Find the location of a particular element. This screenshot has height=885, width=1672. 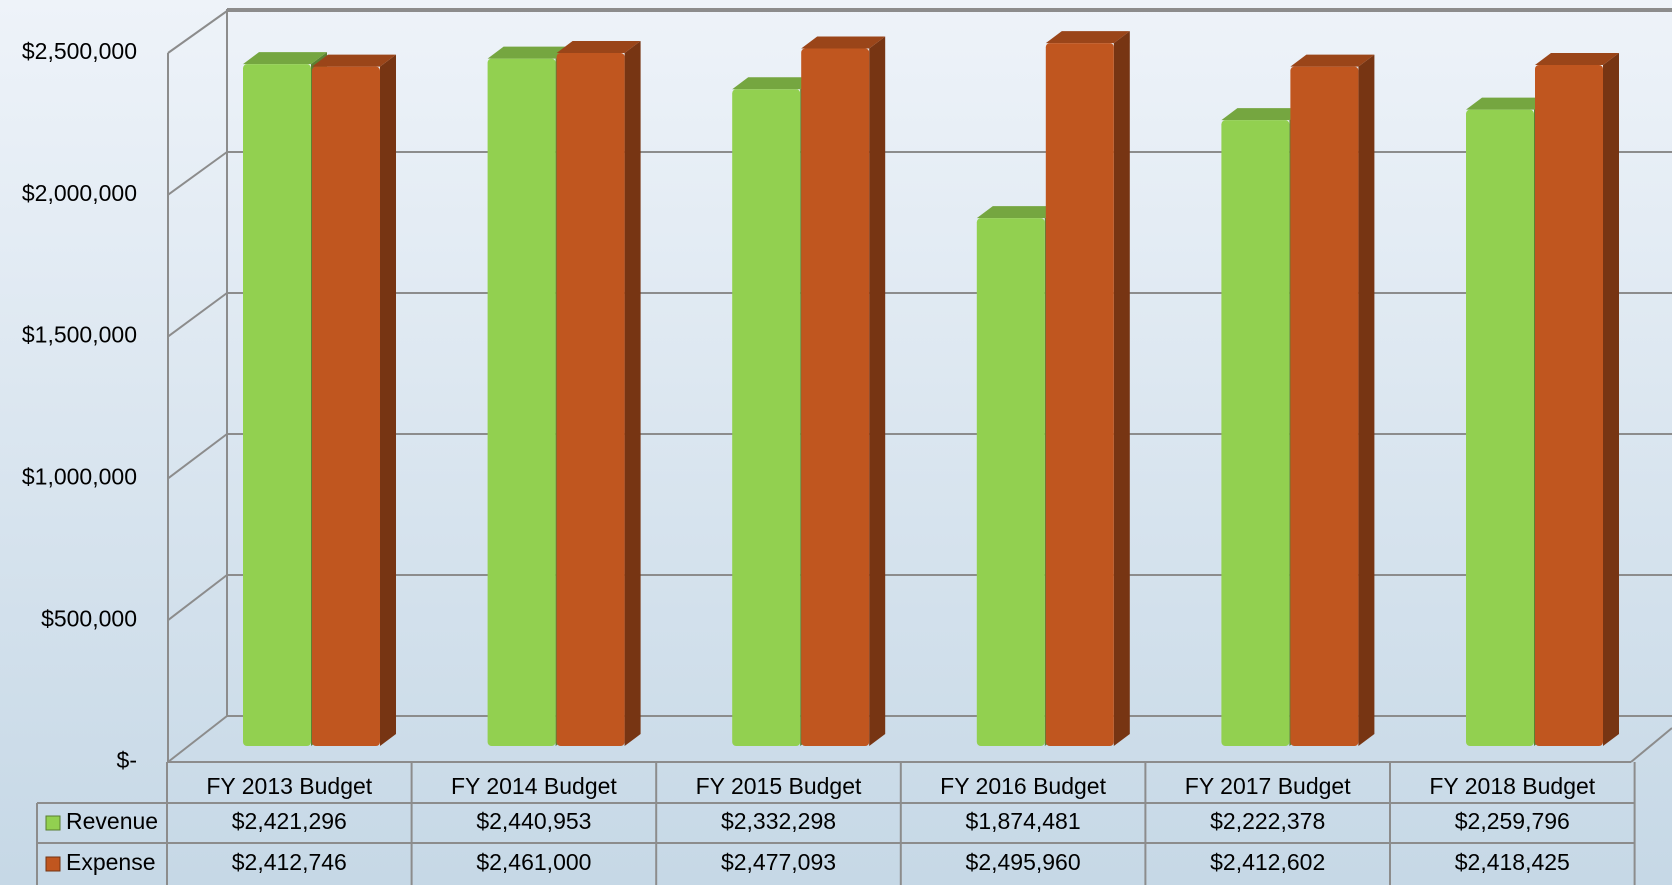

y-tick-label: $1,500,000 is located at coordinates (79, 335).